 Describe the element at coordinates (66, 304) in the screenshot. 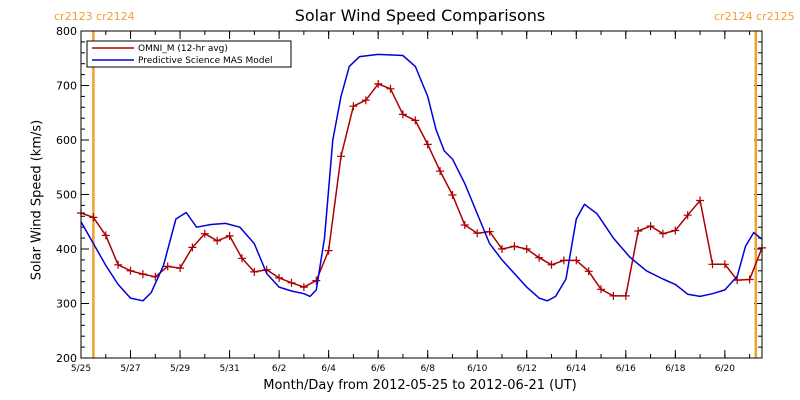

I see `y-tick-label: 300` at that location.